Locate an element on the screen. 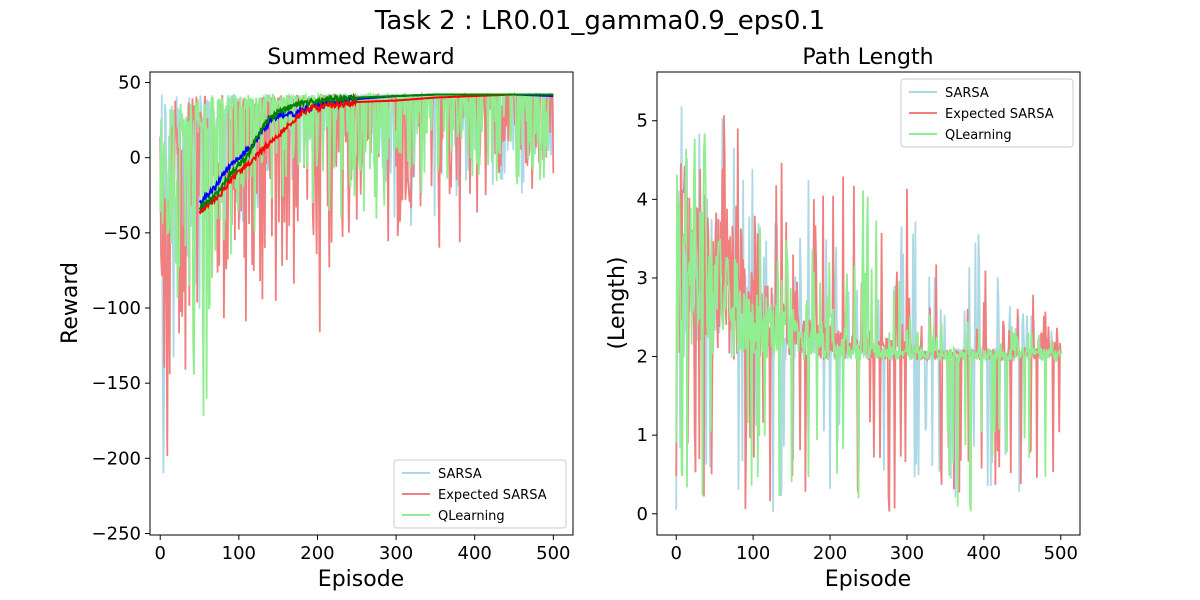 The height and width of the screenshot is (600, 1200). y-tick-label: −150 is located at coordinates (116, 383).